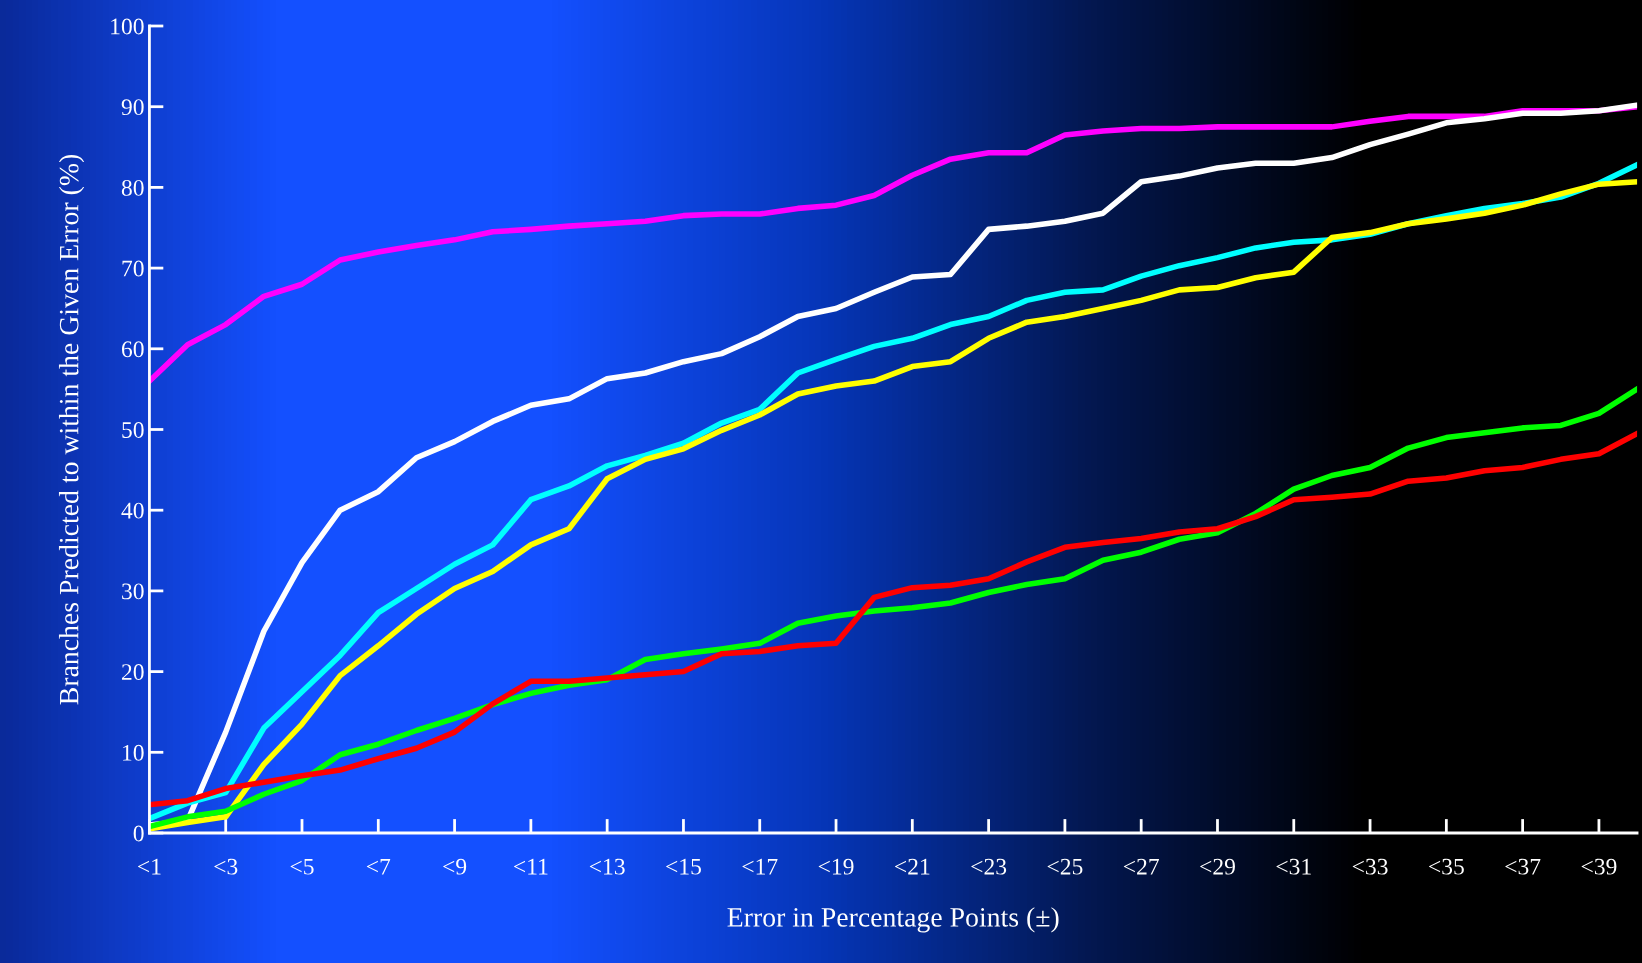 The width and height of the screenshot is (1642, 963). I want to click on x-tick-label: <9, so click(455, 866).